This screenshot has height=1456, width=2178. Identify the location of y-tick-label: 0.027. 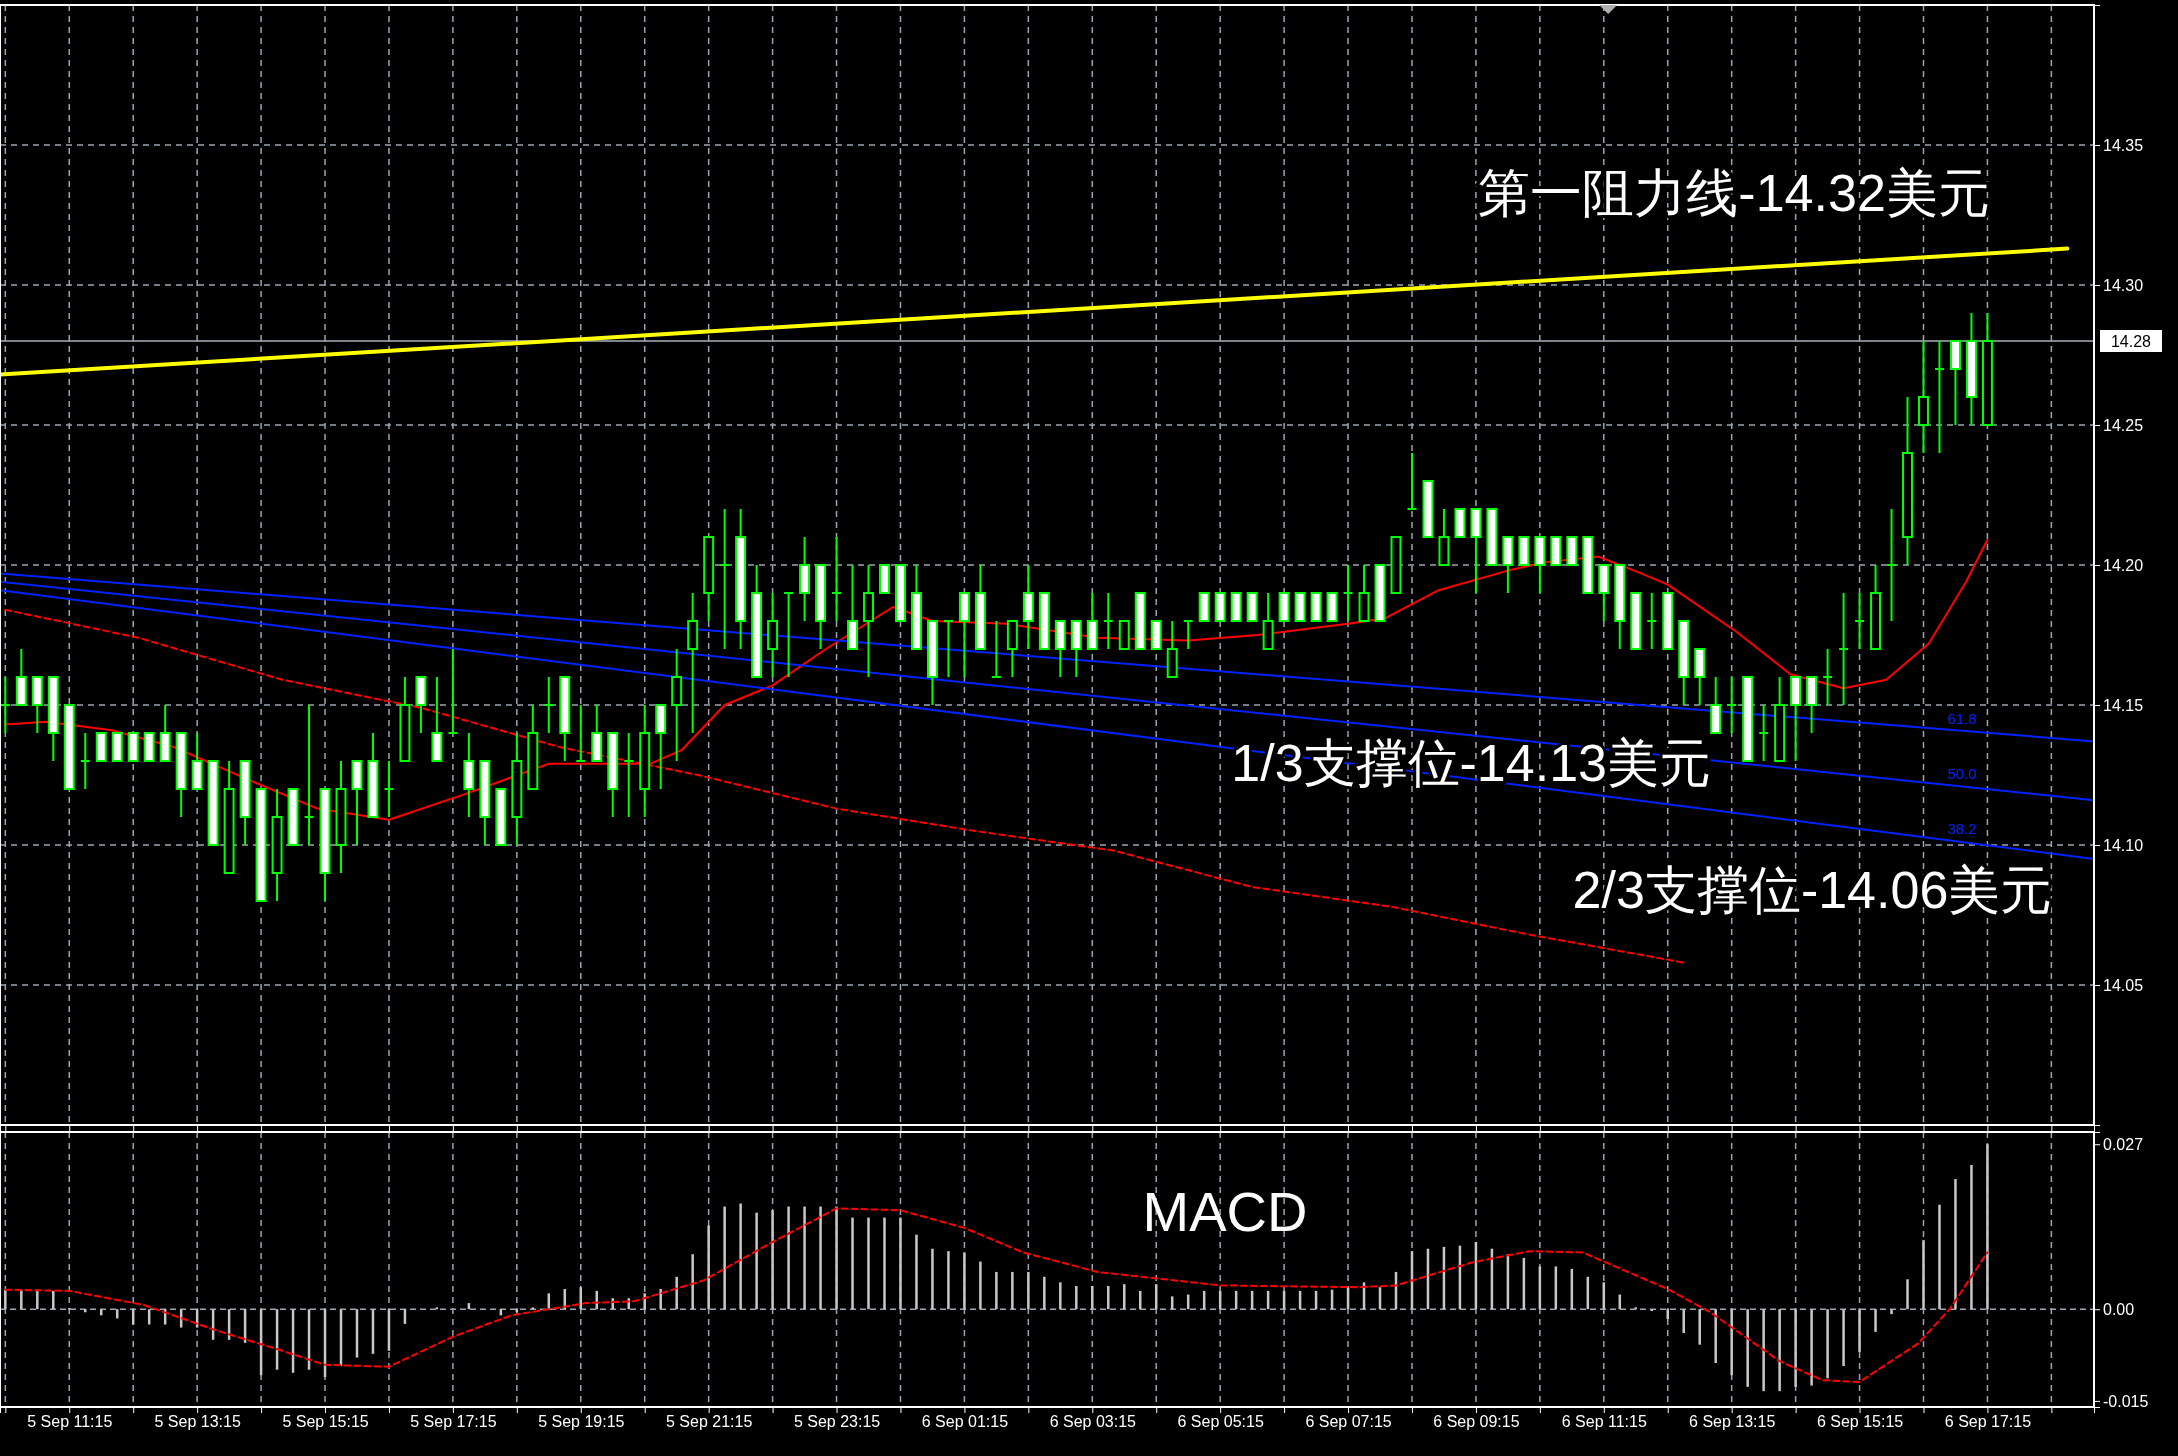
(2123, 1144).